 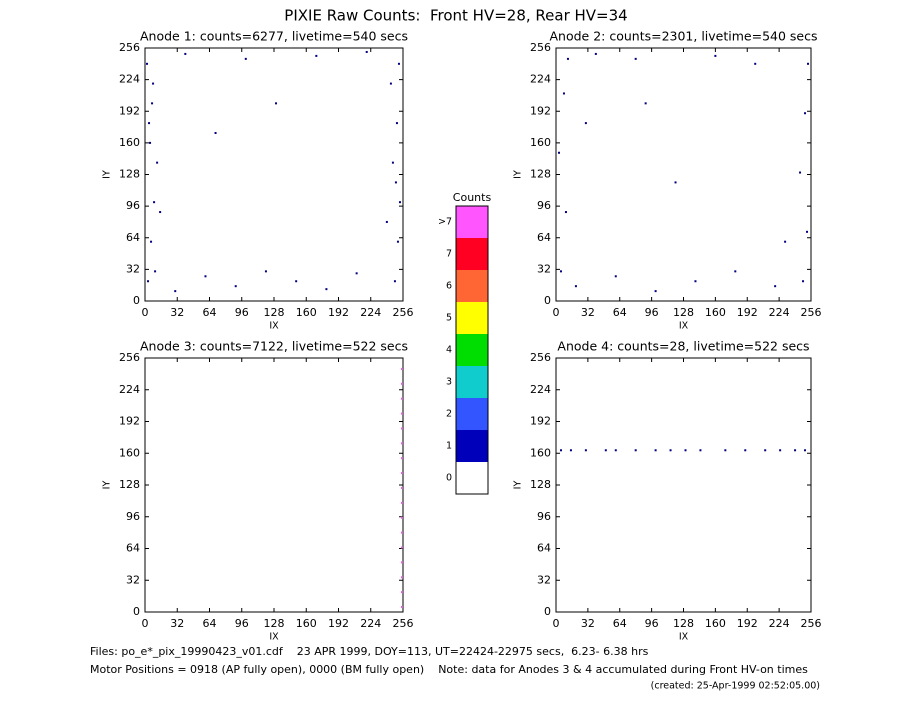 What do you see at coordinates (449, 478) in the screenshot?
I see `colorbar-label: 0` at bounding box center [449, 478].